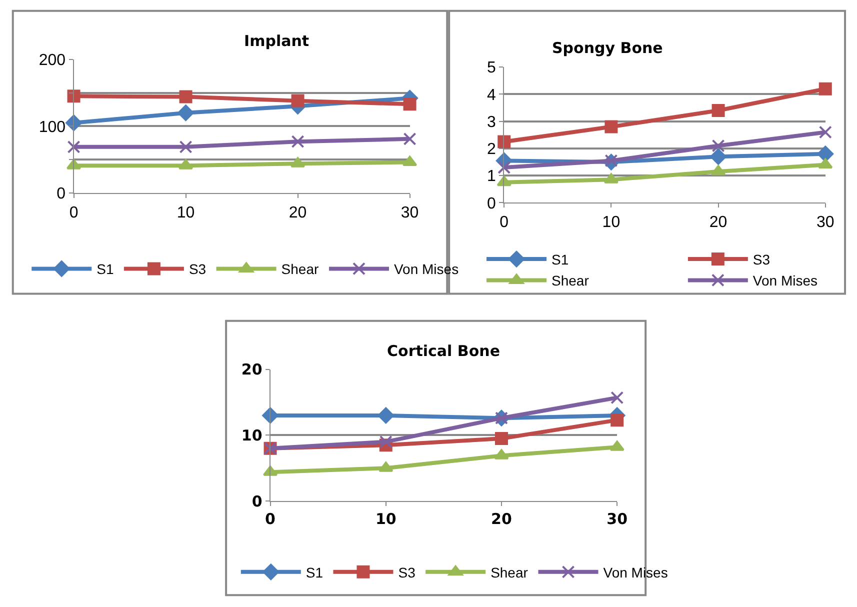  What do you see at coordinates (443, 351) in the screenshot?
I see `chart-title: Cortical Bone` at bounding box center [443, 351].